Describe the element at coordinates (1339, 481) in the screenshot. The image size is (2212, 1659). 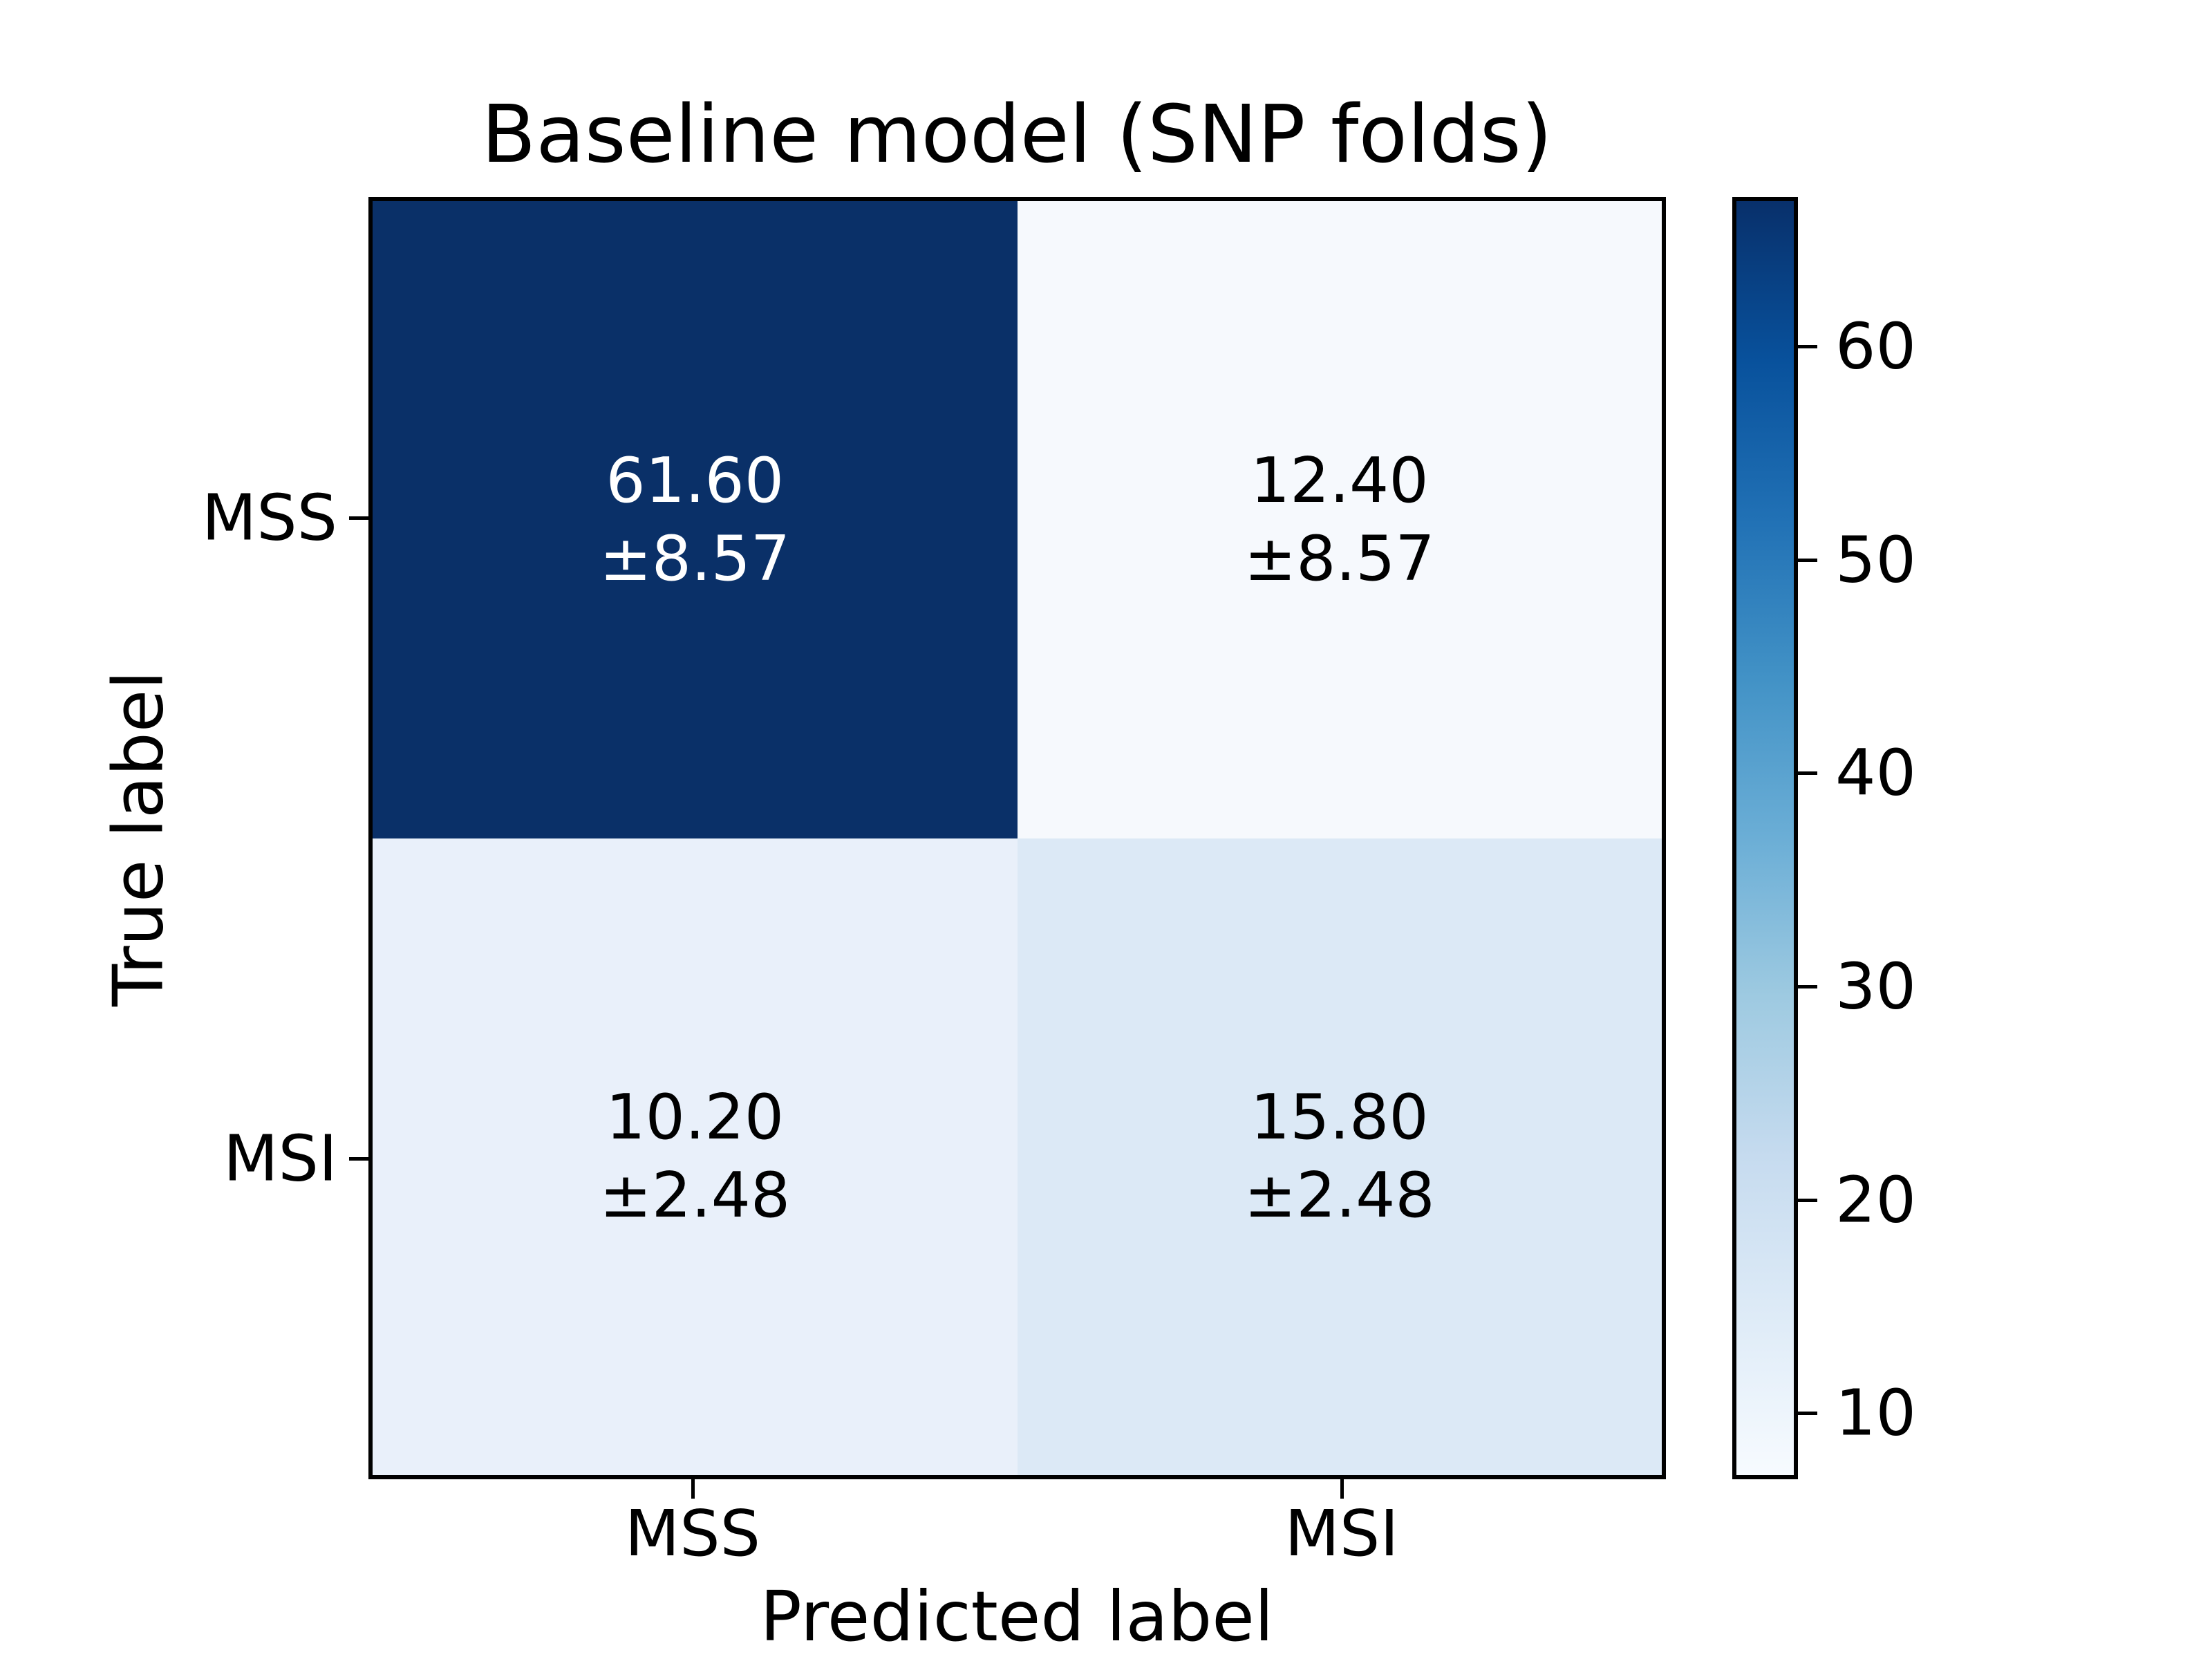
I see `cell-mean-value: 12.40` at that location.